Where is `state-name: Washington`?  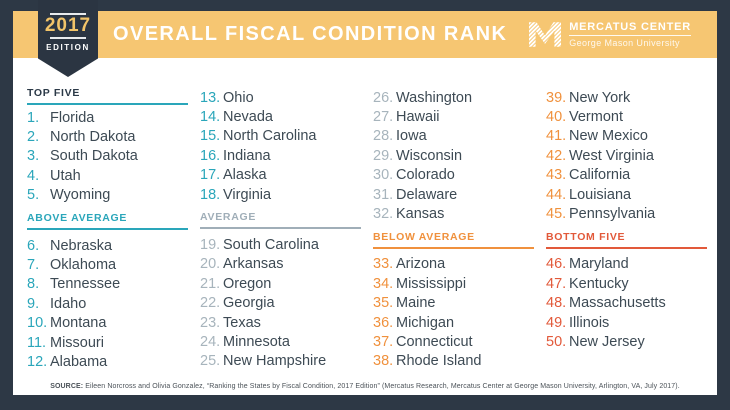 state-name: Washington is located at coordinates (434, 97).